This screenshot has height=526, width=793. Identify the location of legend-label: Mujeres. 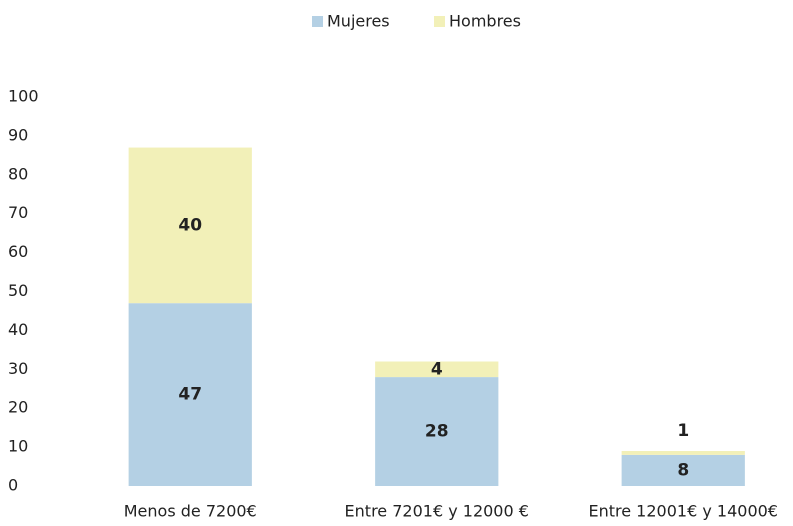
(358, 21).